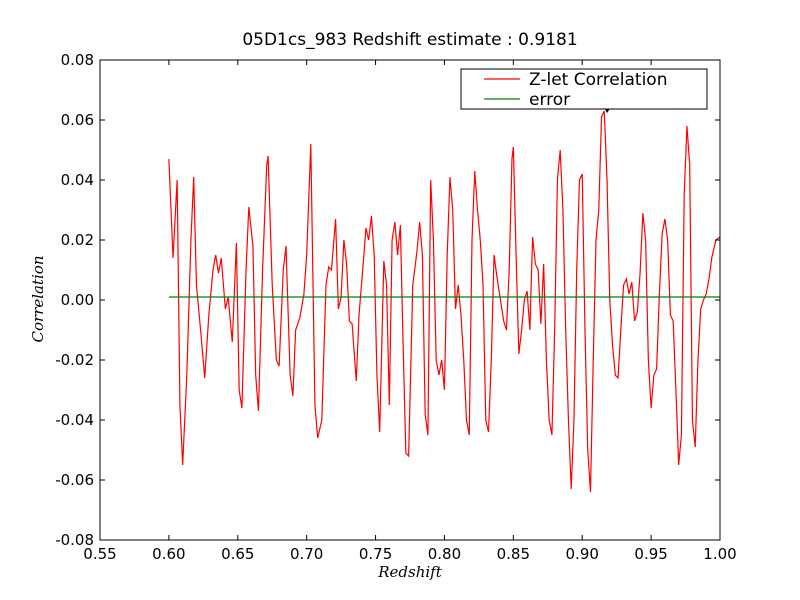 The height and width of the screenshot is (600, 800). Describe the element at coordinates (375, 554) in the screenshot. I see `x-tick-label: 0.75` at that location.